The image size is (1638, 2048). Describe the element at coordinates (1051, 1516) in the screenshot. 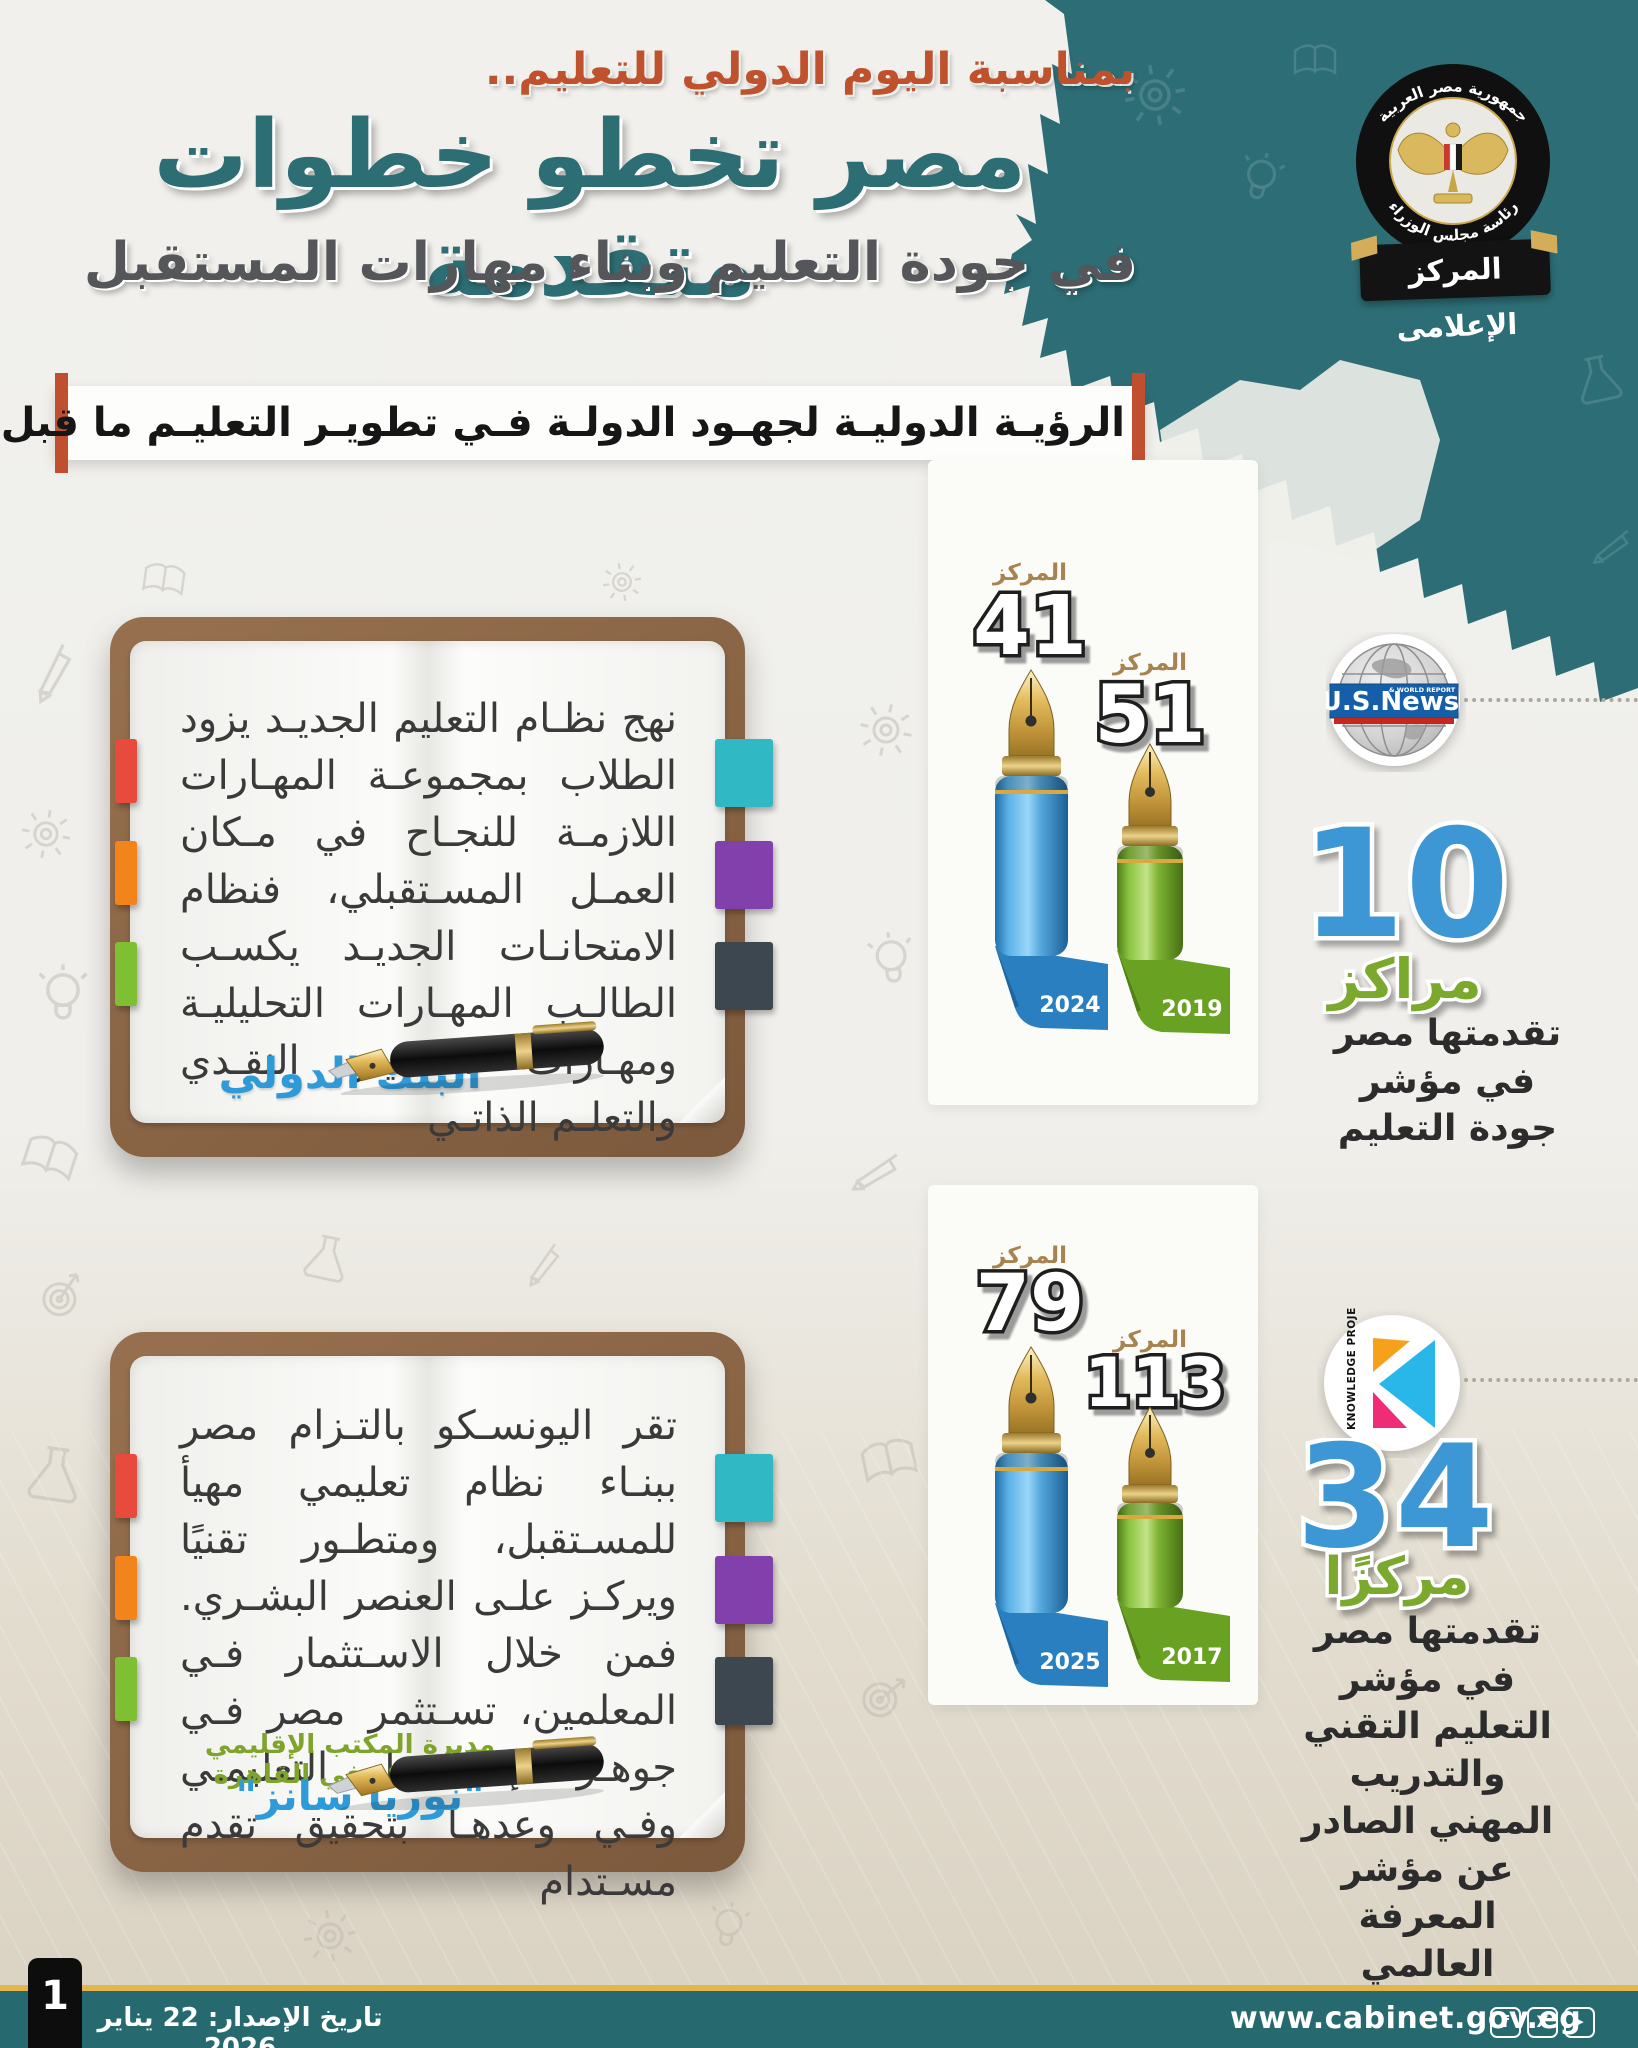

I see `pen-bar-2025: 2025` at that location.